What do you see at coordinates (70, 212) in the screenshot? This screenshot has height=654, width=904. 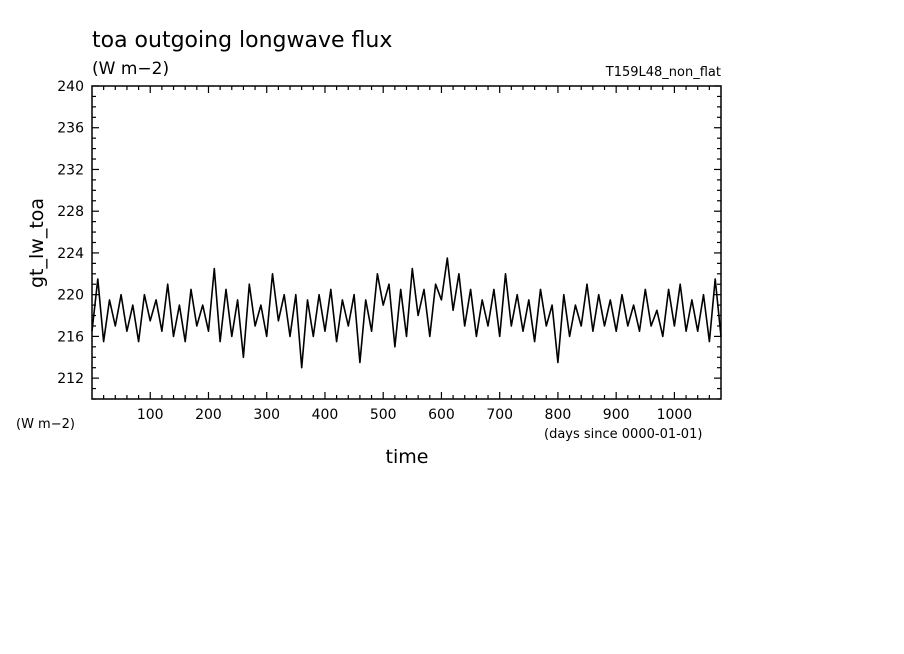 I see `y-tick-label: 228` at bounding box center [70, 212].